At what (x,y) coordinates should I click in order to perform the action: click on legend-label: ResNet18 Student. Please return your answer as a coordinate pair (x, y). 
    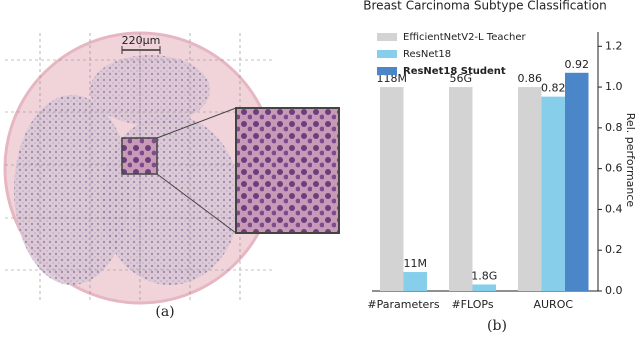
    Looking at the image, I should click on (454, 71).